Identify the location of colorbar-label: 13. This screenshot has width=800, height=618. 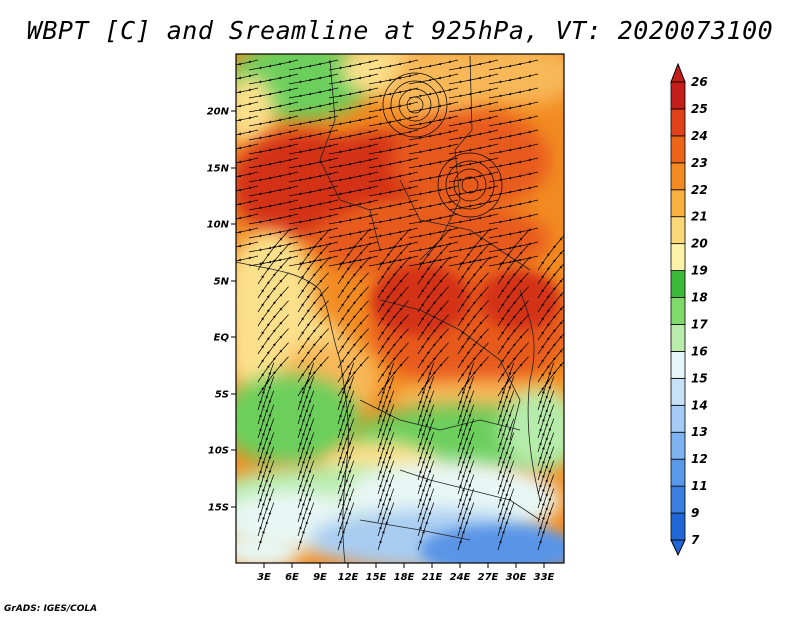
(699, 432).